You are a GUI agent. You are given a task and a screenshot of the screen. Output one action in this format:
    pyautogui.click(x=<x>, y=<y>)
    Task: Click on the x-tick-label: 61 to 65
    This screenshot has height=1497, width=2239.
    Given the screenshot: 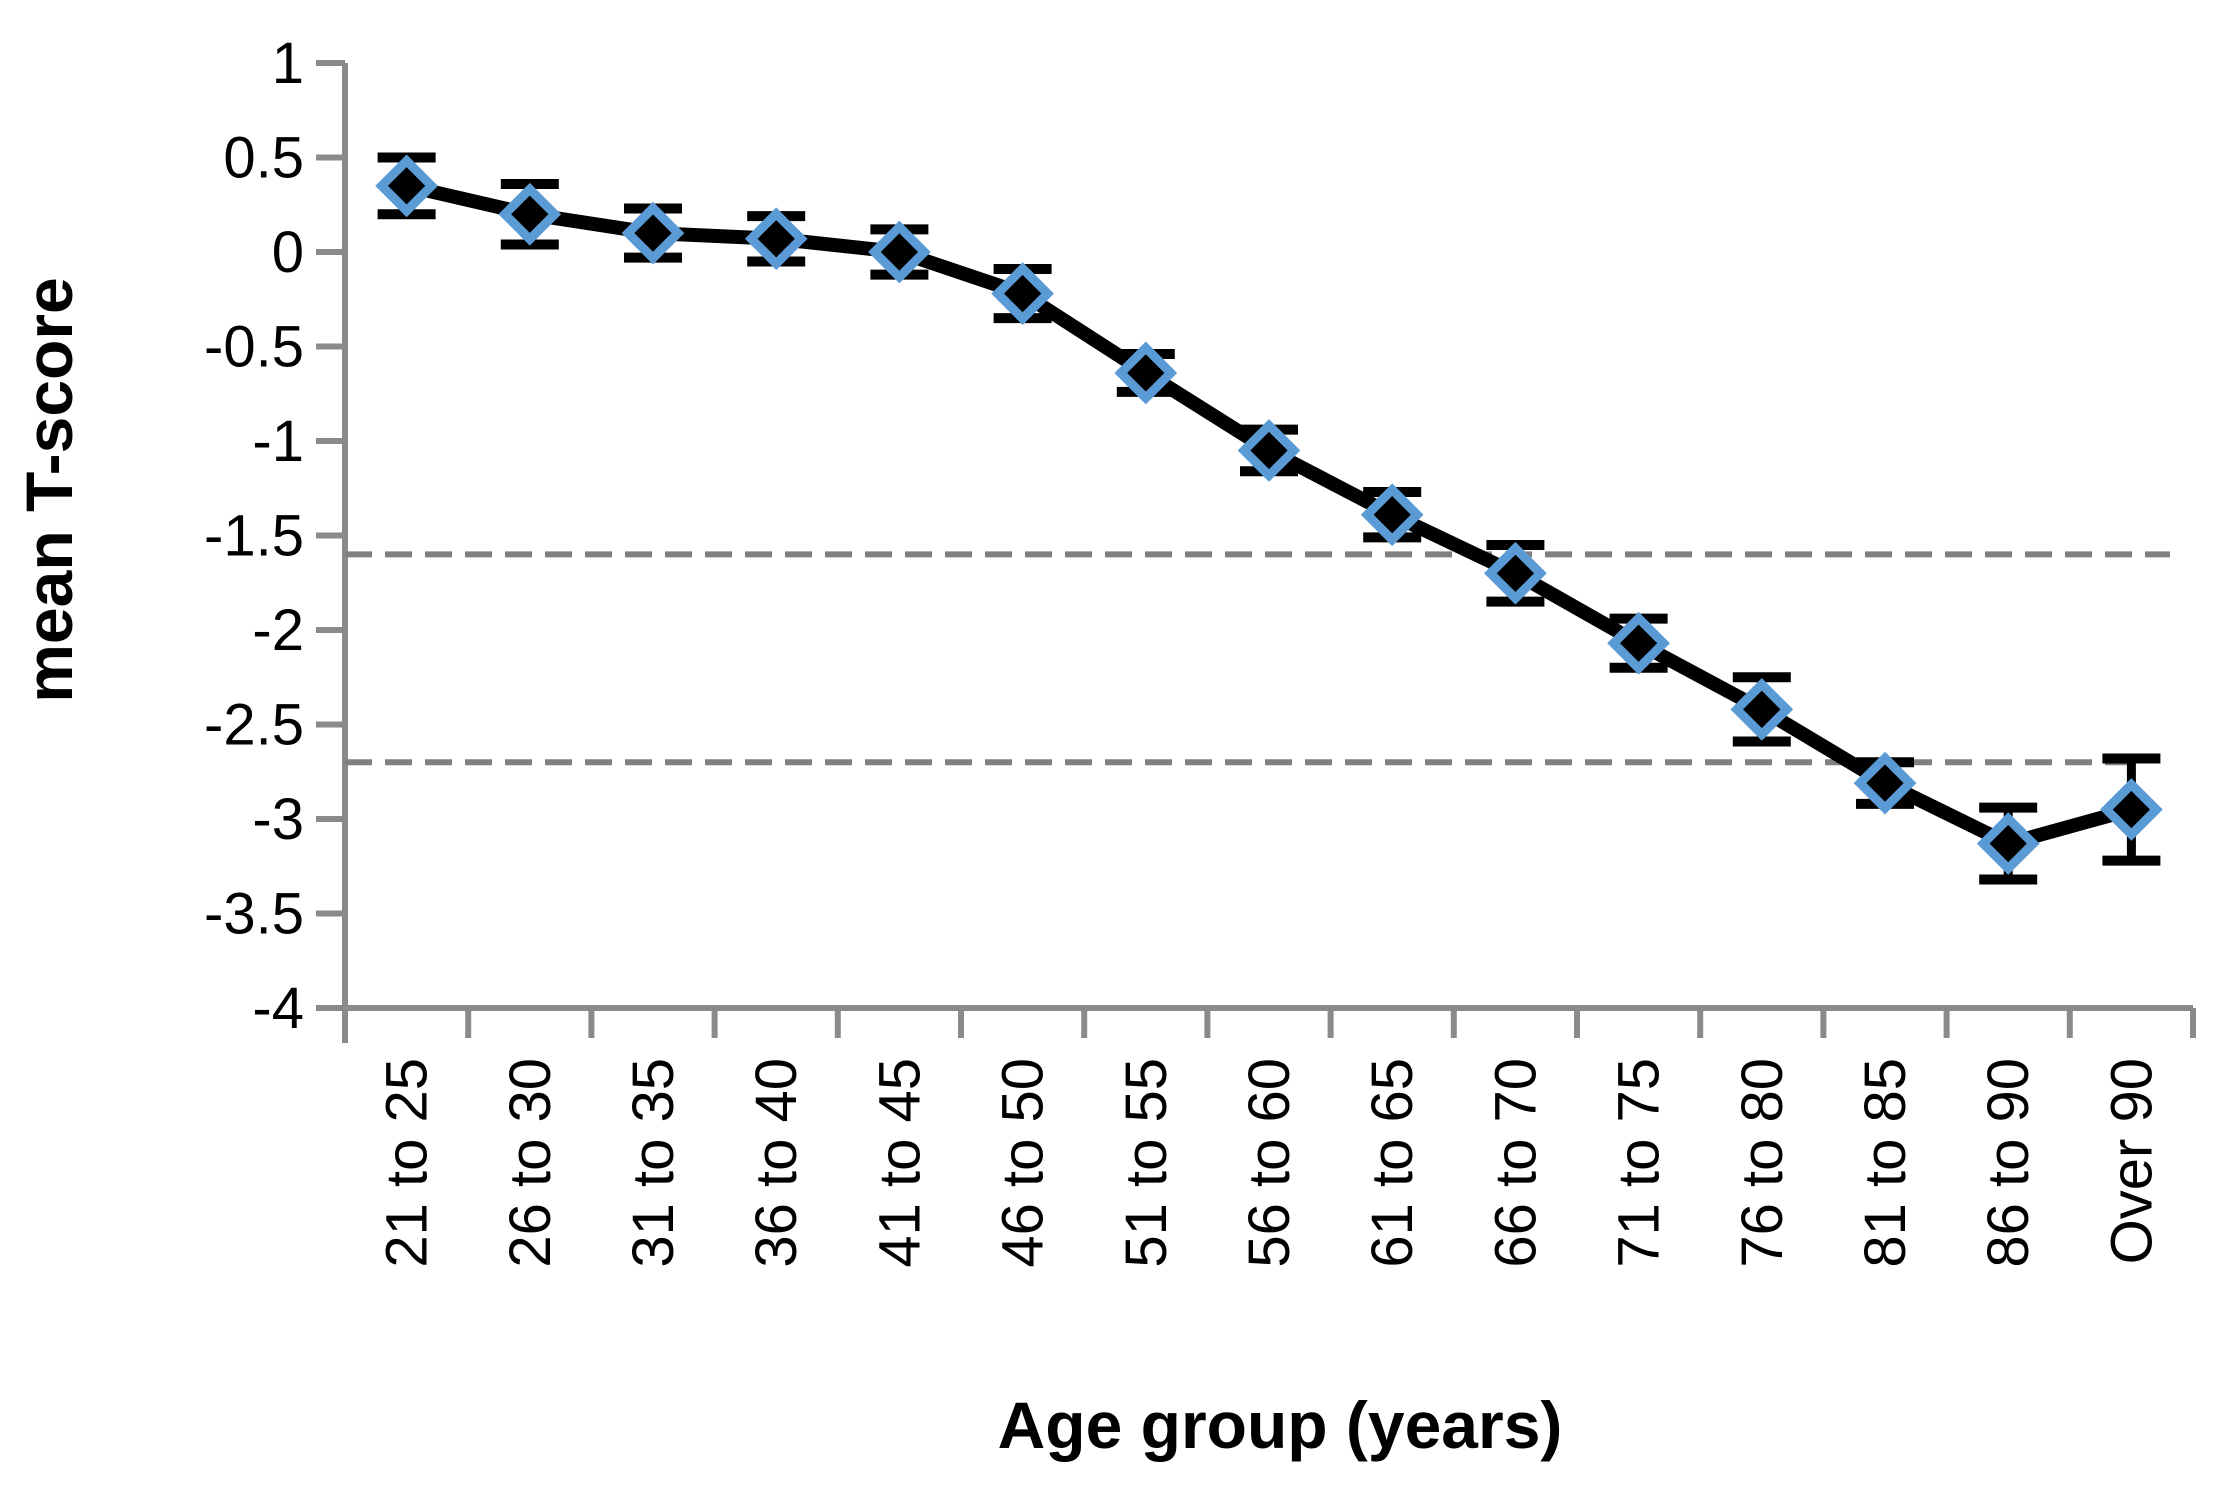 What is the action you would take?
    pyautogui.click(x=1392, y=1163)
    